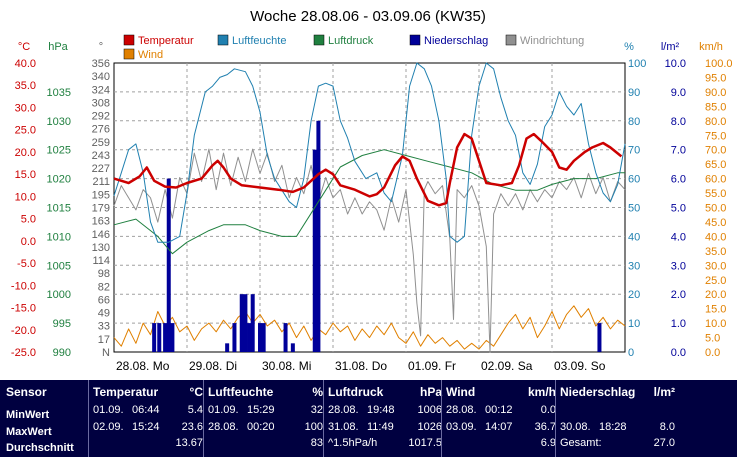 The width and height of the screenshot is (737, 457). What do you see at coordinates (313, 427) in the screenshot?
I see `table-cell-value: 100` at bounding box center [313, 427].